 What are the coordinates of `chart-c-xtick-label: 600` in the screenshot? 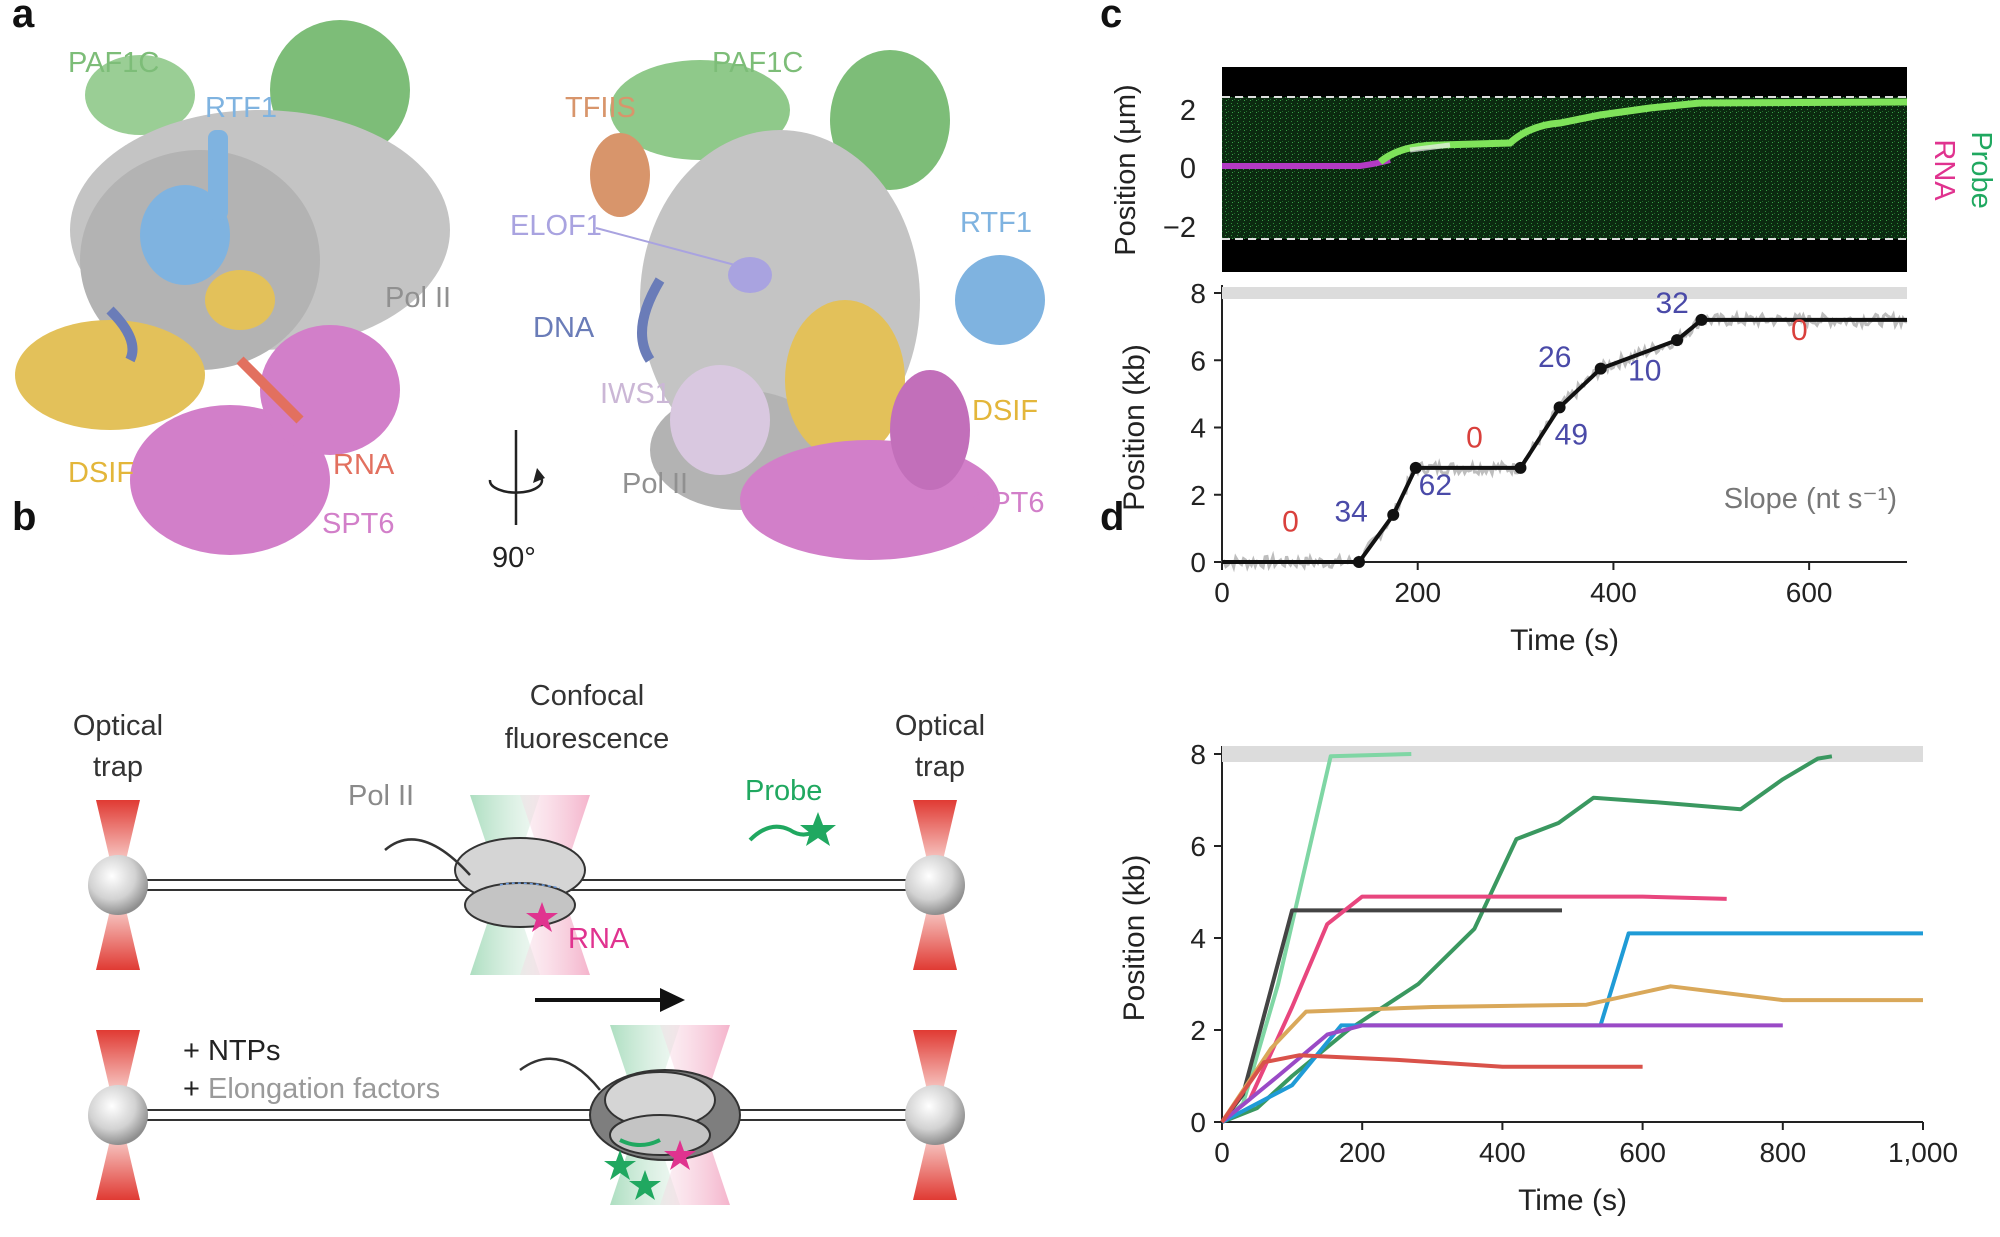 It's located at (1809, 592).